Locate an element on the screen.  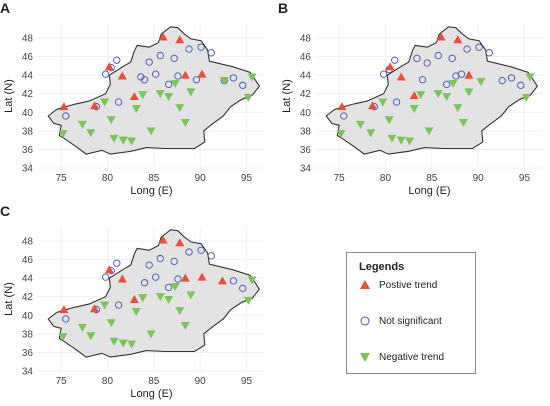
panel-label: A is located at coordinates (5, 8).